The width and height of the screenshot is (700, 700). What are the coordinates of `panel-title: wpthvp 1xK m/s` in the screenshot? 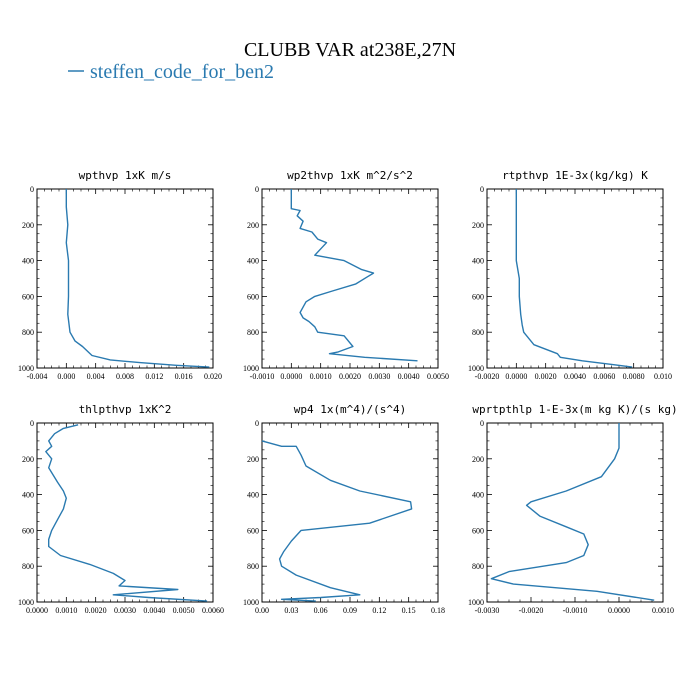 It's located at (125, 175).